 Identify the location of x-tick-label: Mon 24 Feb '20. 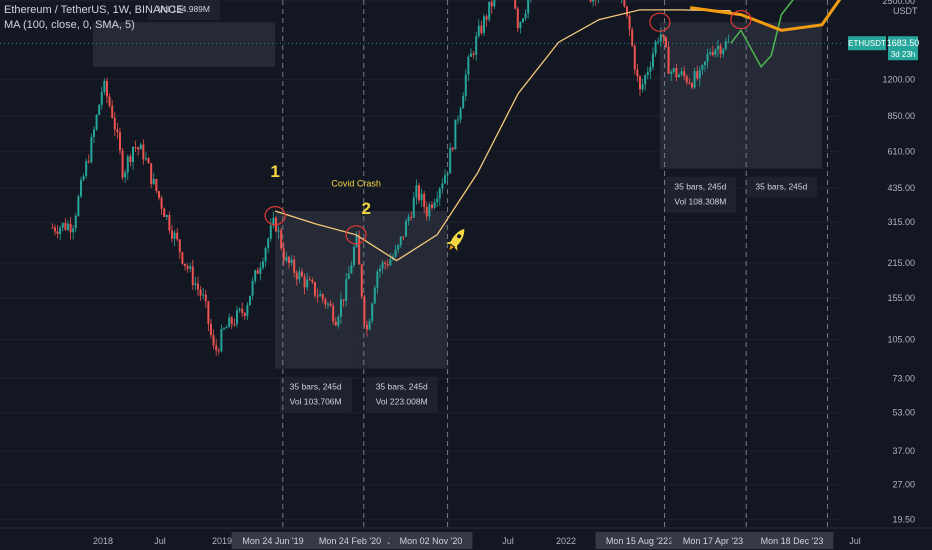
(350, 541).